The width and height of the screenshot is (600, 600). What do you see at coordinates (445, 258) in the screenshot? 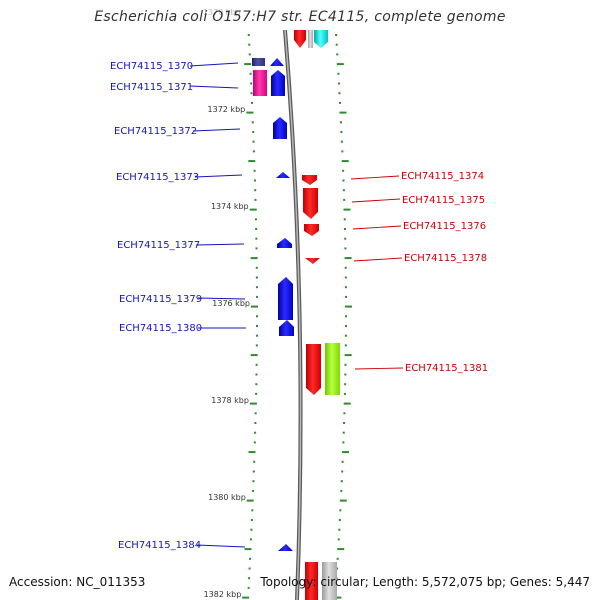
I see `gene-label-1378: ECH74115_1378` at bounding box center [445, 258].